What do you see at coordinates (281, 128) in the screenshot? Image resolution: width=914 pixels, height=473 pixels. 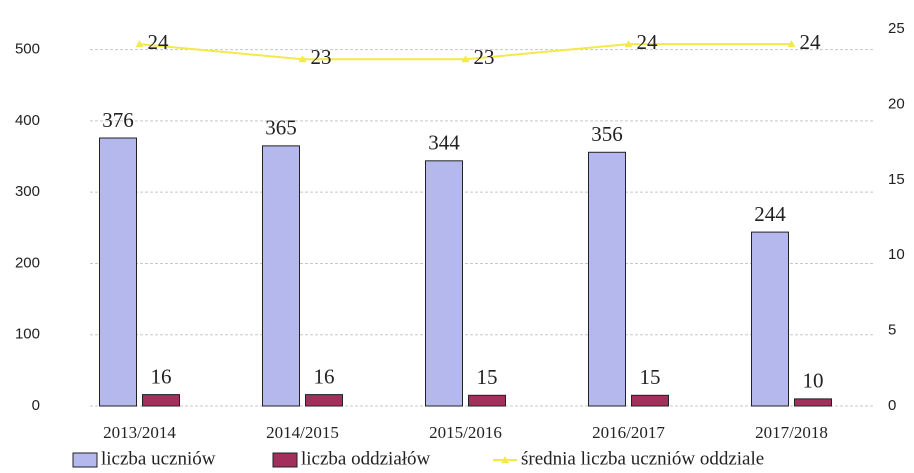 I see `data-label: 365` at bounding box center [281, 128].